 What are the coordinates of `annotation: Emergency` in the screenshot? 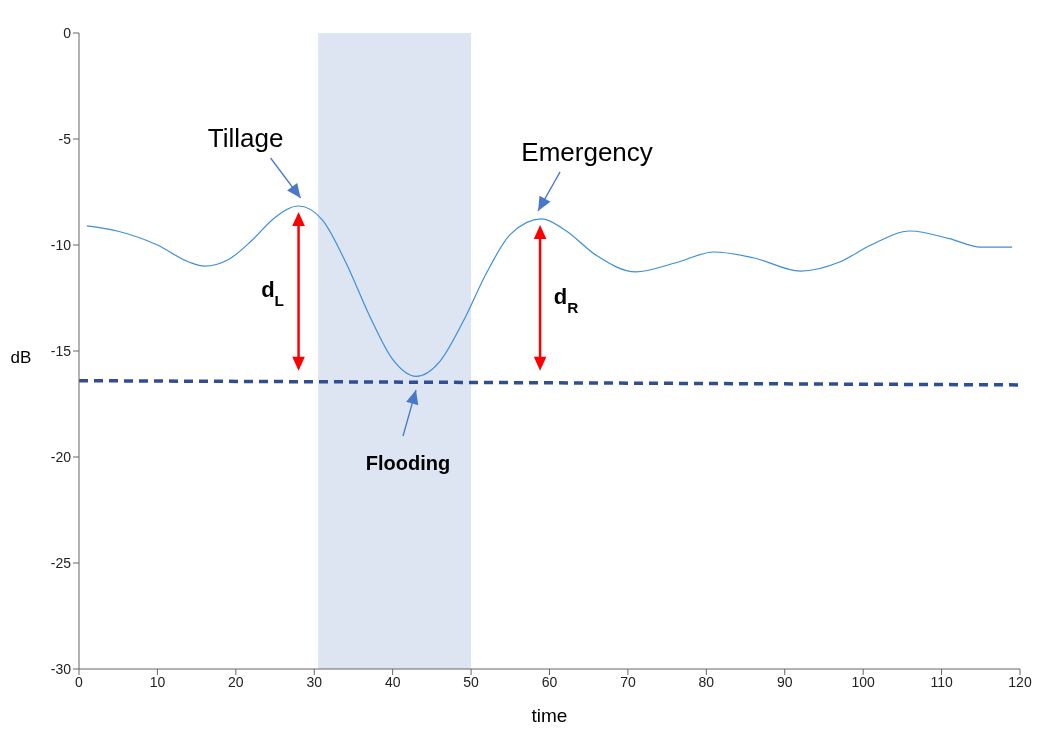 It's located at (587, 152).